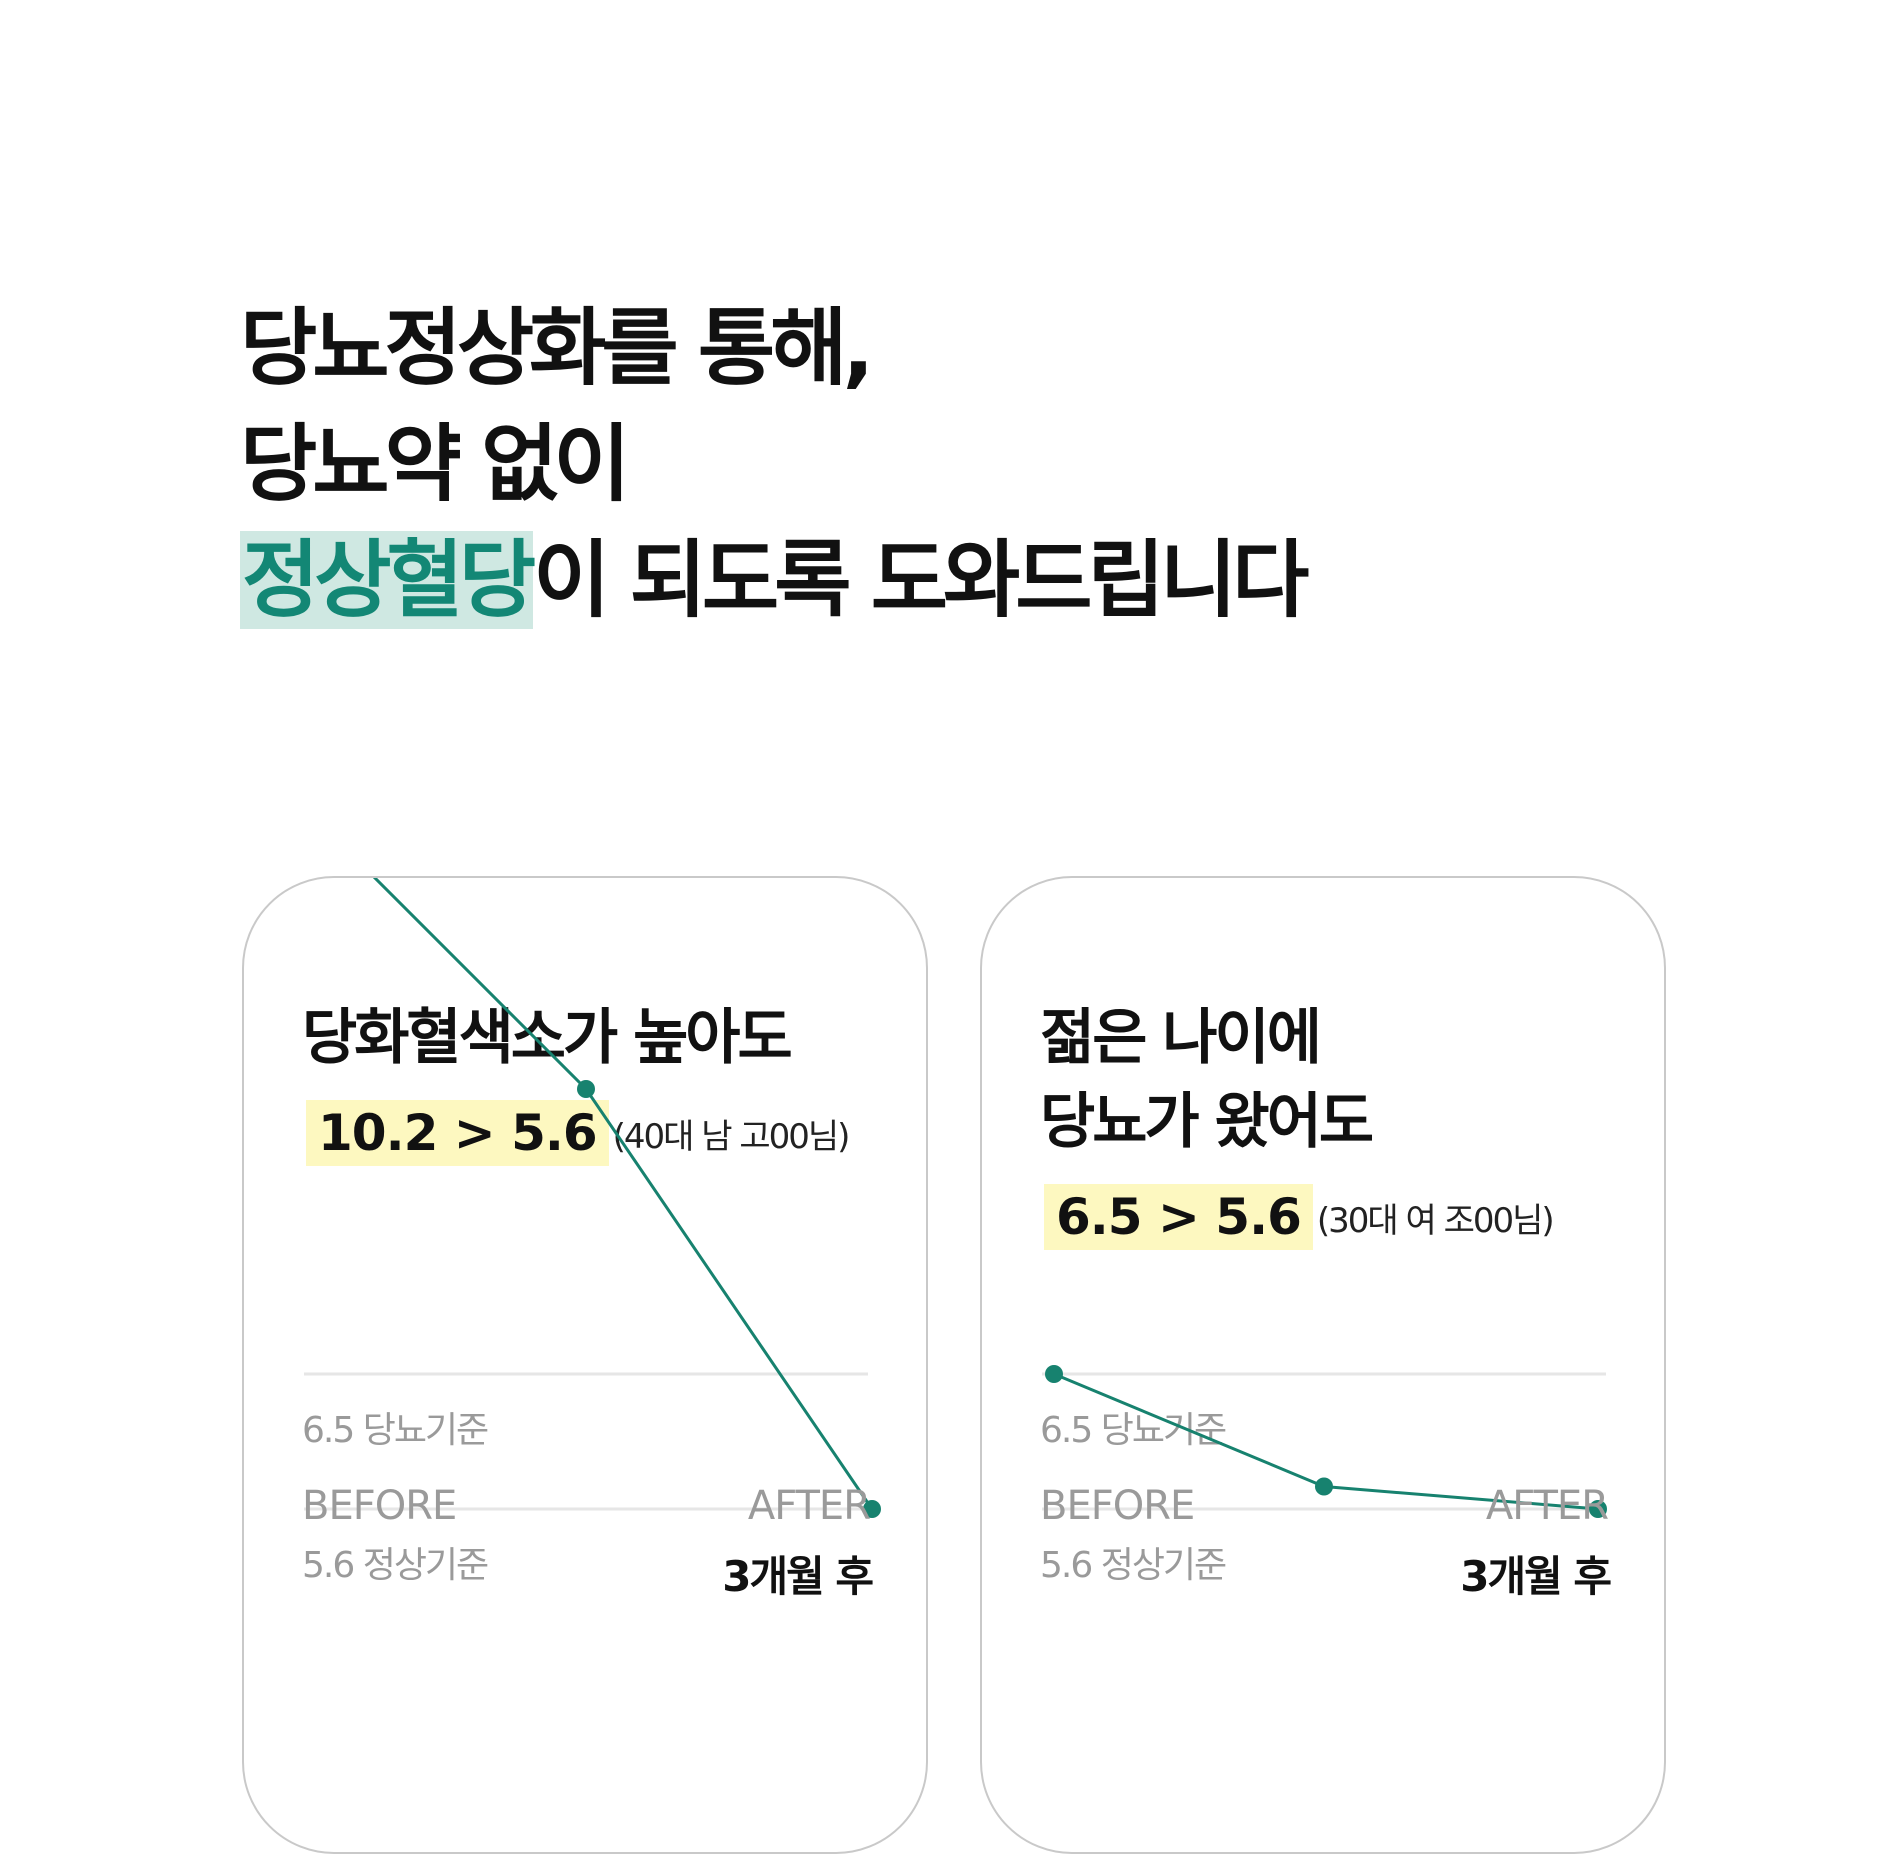  What do you see at coordinates (1117, 1506) in the screenshot?
I see `card-2-before-label: BEFORE` at bounding box center [1117, 1506].